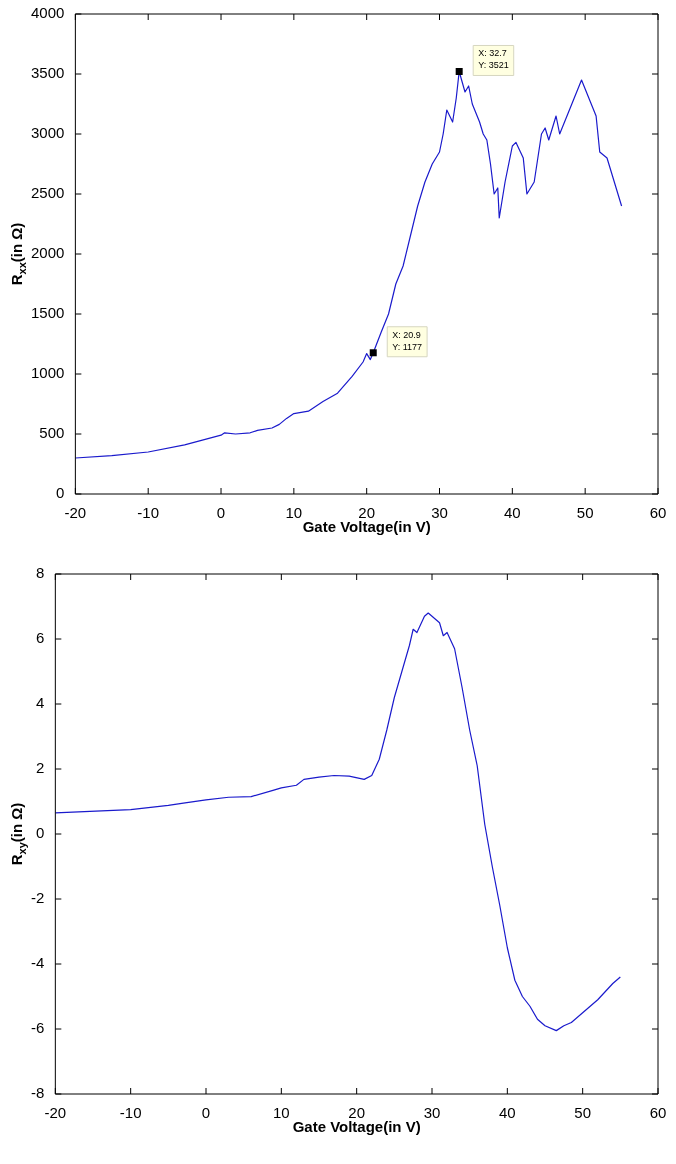  Describe the element at coordinates (37, 1093) in the screenshot. I see `y-tick-label: -8` at that location.